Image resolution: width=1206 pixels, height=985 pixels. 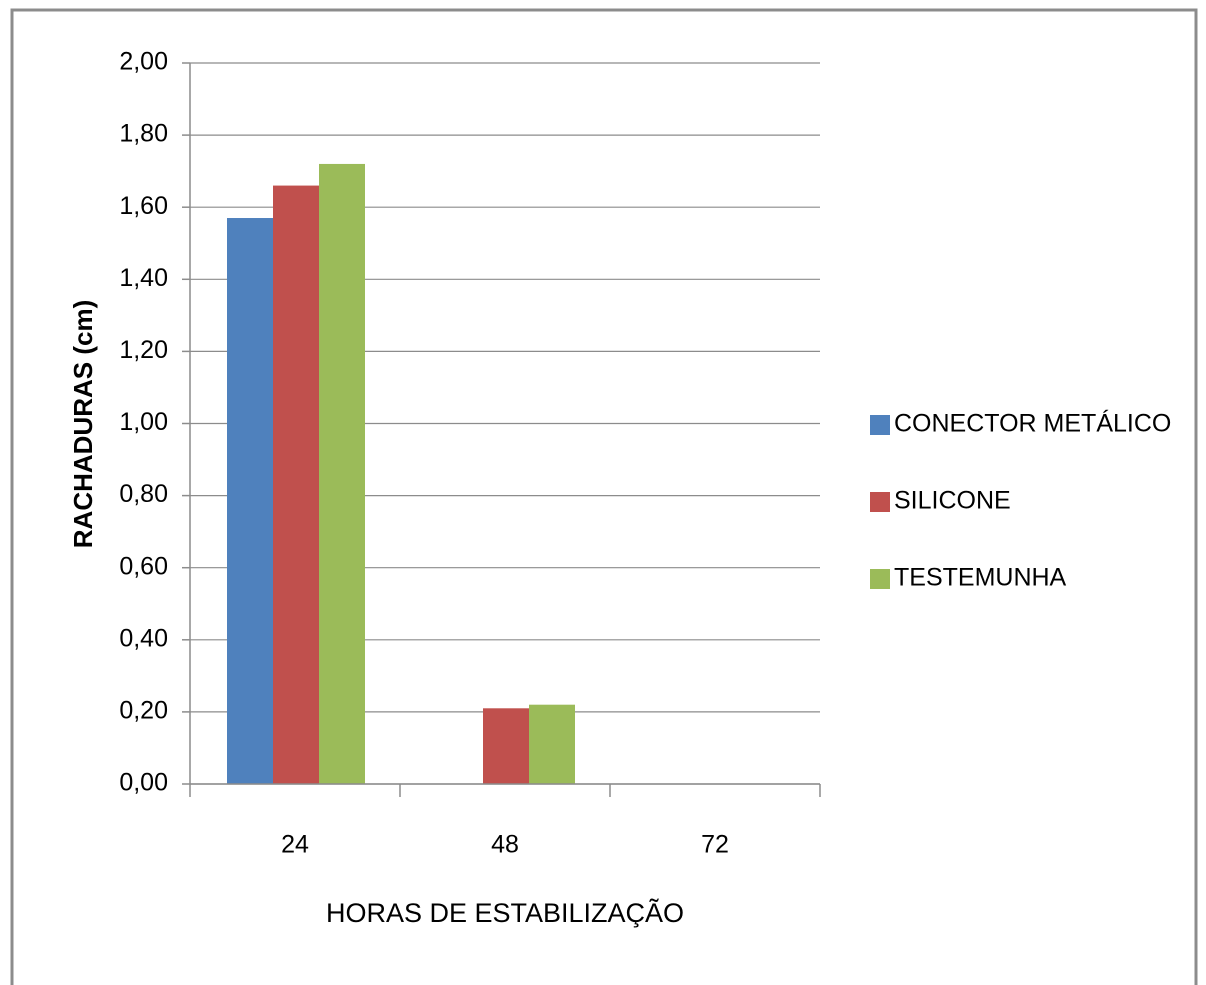 What do you see at coordinates (143, 206) in the screenshot?
I see `y-tick-label: 1,60` at bounding box center [143, 206].